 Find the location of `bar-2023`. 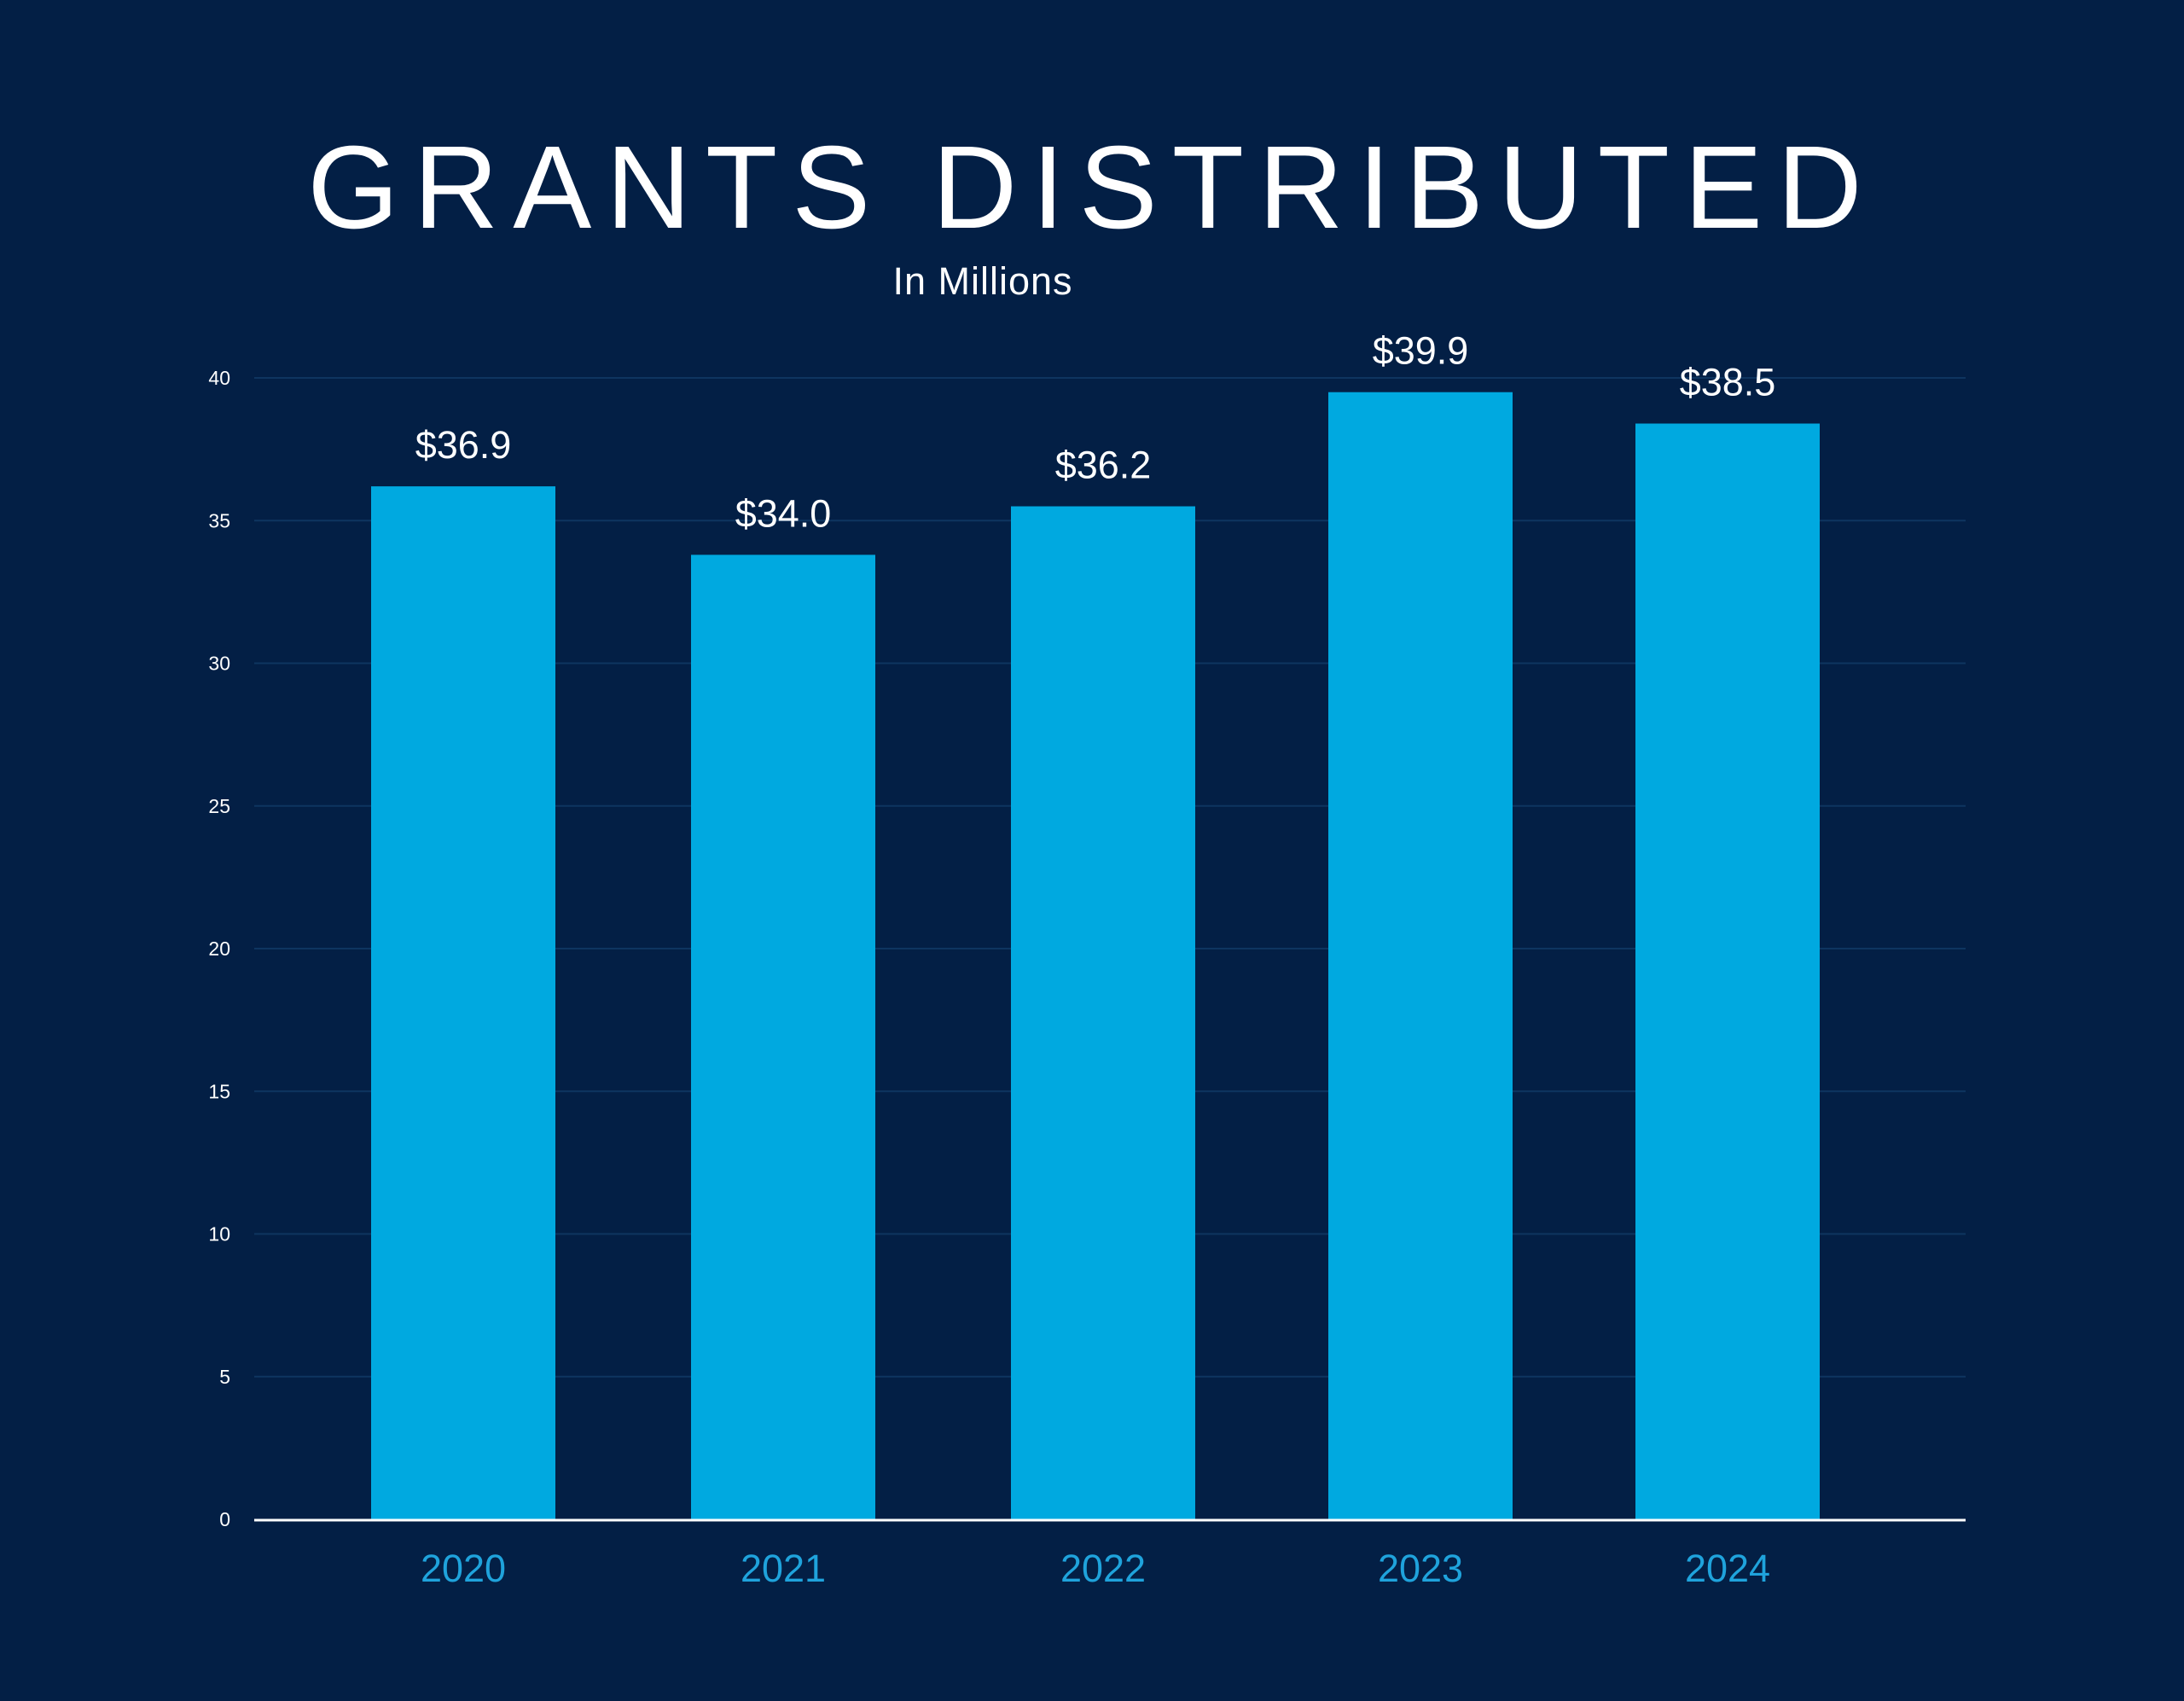

bar-2023 is located at coordinates (1421, 956).